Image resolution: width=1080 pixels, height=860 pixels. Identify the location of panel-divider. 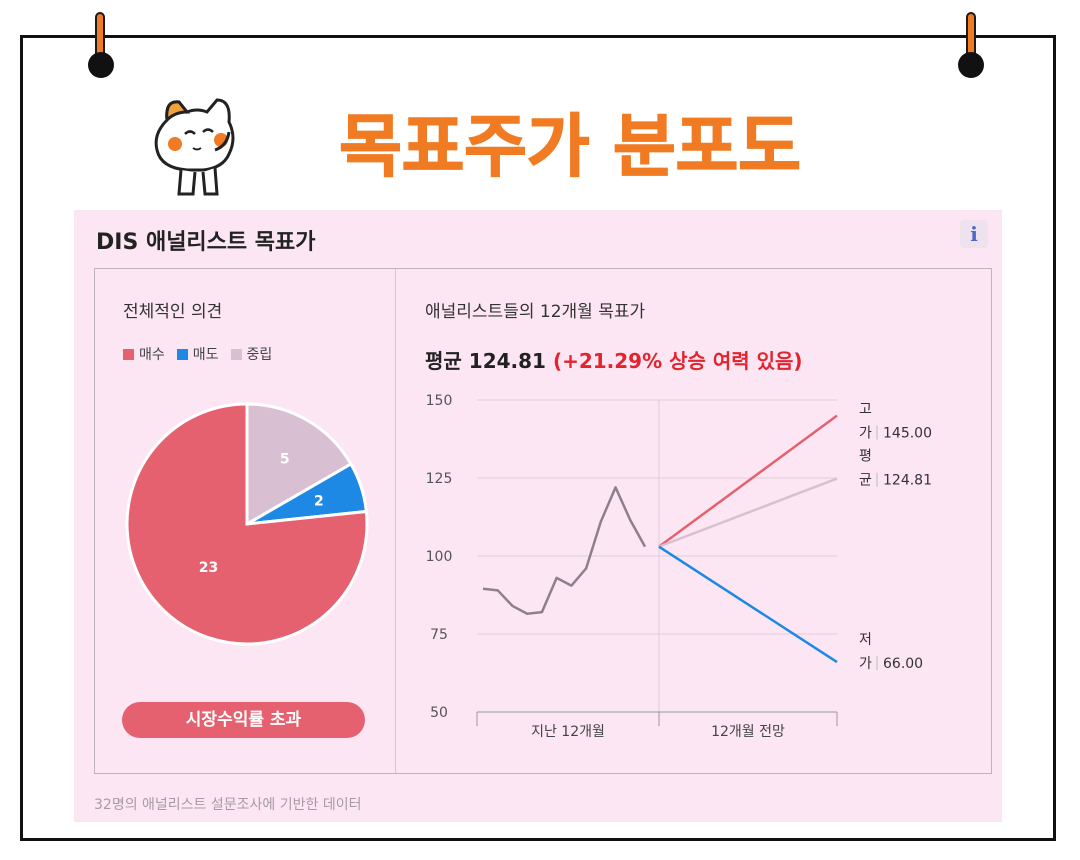
(395, 521).